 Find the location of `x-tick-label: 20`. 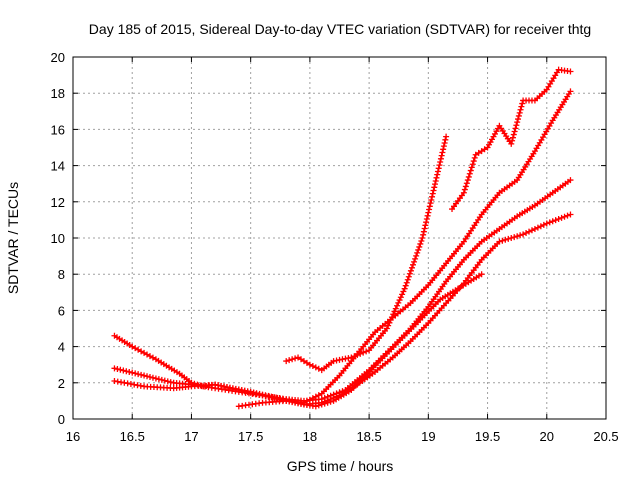

x-tick-label: 20 is located at coordinates (547, 436).